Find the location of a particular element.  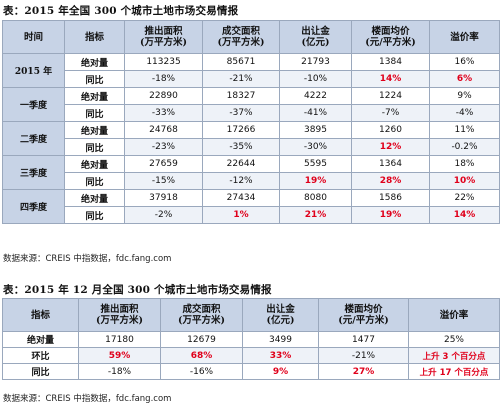

cell-supply: 113235 is located at coordinates (163, 62).